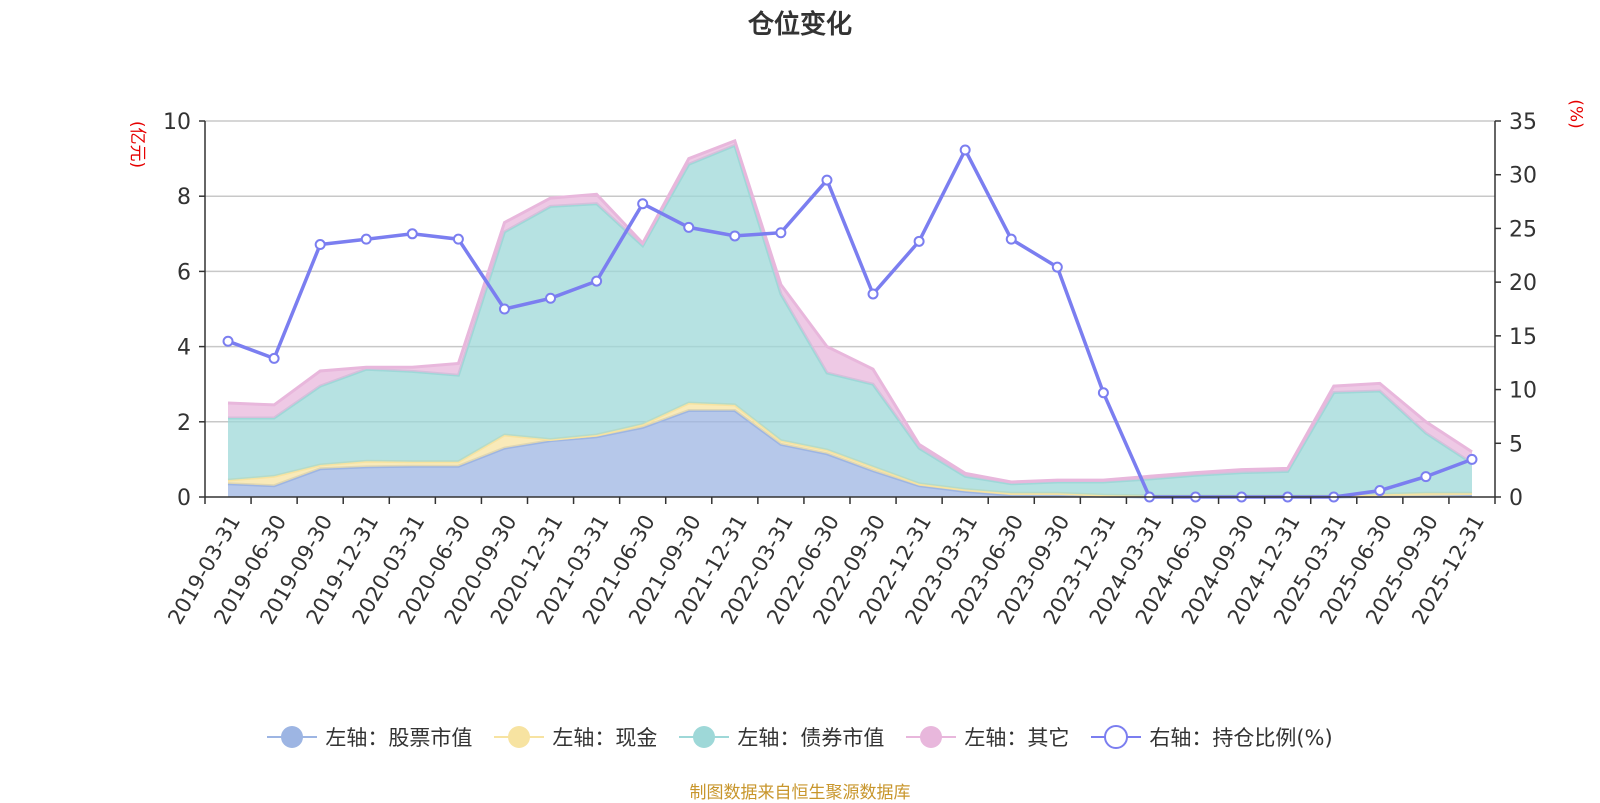 This screenshot has width=1600, height=803. Describe the element at coordinates (811, 738) in the screenshot. I see `legend-label: 左轴：债券市值` at that location.